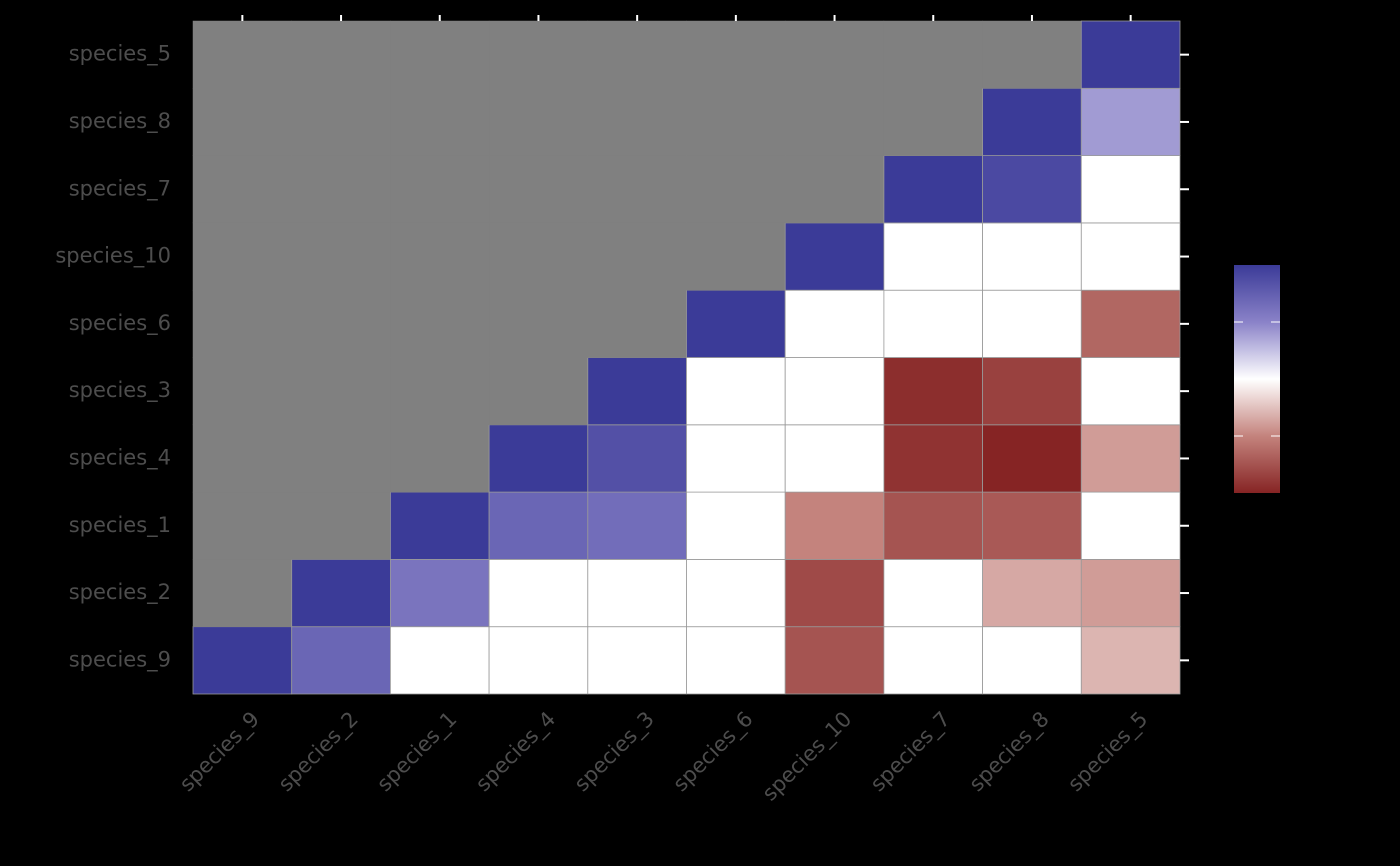 The height and width of the screenshot is (866, 1400). What do you see at coordinates (120, 188) in the screenshot?
I see `y-tick-label: species_7` at bounding box center [120, 188].